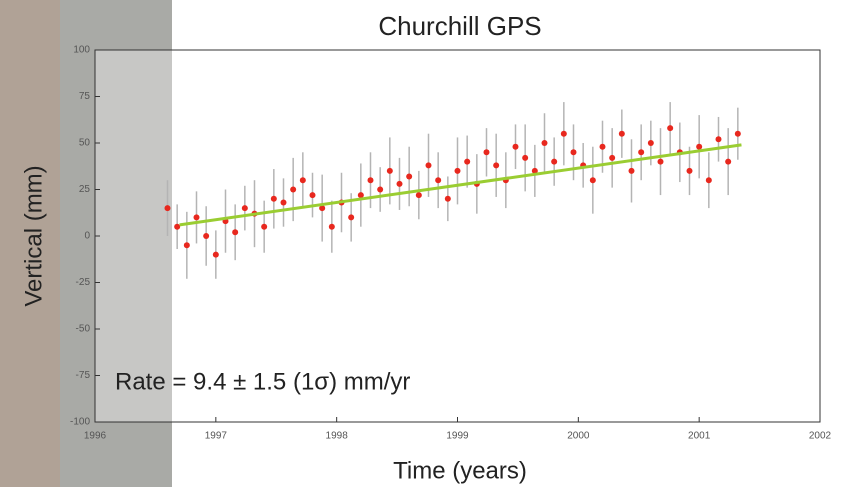 The image size is (844, 487). I want to click on x-tick-label: 1997, so click(216, 436).